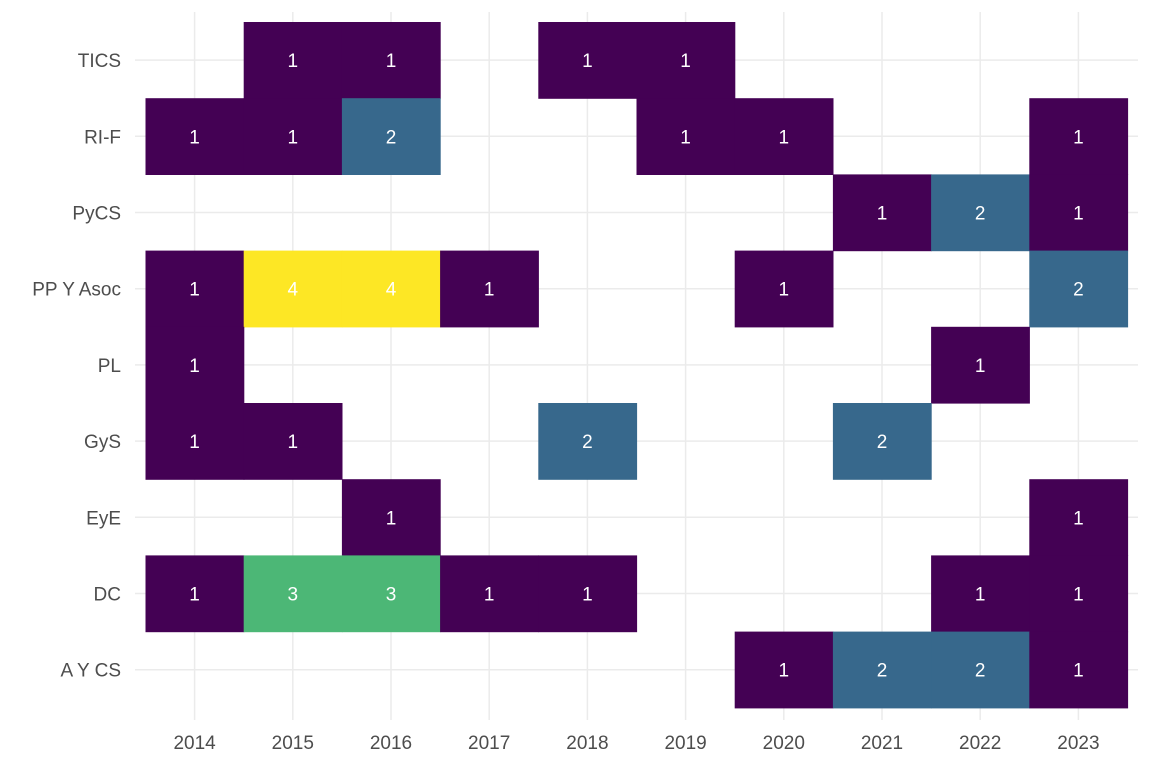  What do you see at coordinates (980, 743) in the screenshot?
I see `x-tick-label: 2022` at bounding box center [980, 743].